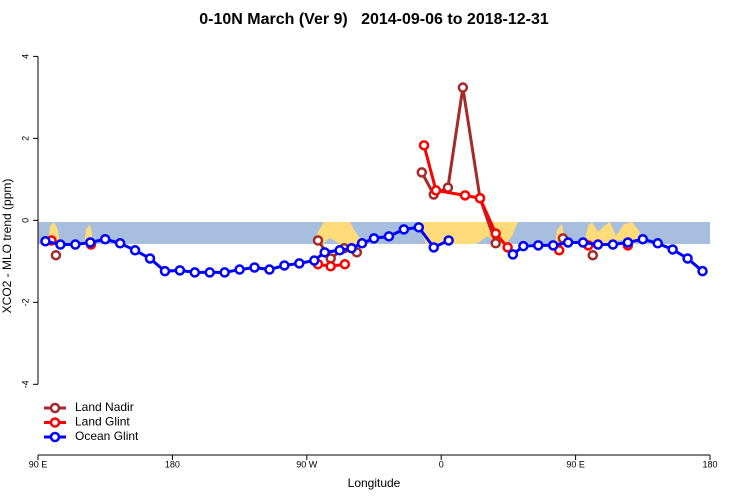 Image resolution: width=750 pixels, height=500 pixels. Describe the element at coordinates (104, 407) in the screenshot. I see `legend-label: Land Nadir` at that location.